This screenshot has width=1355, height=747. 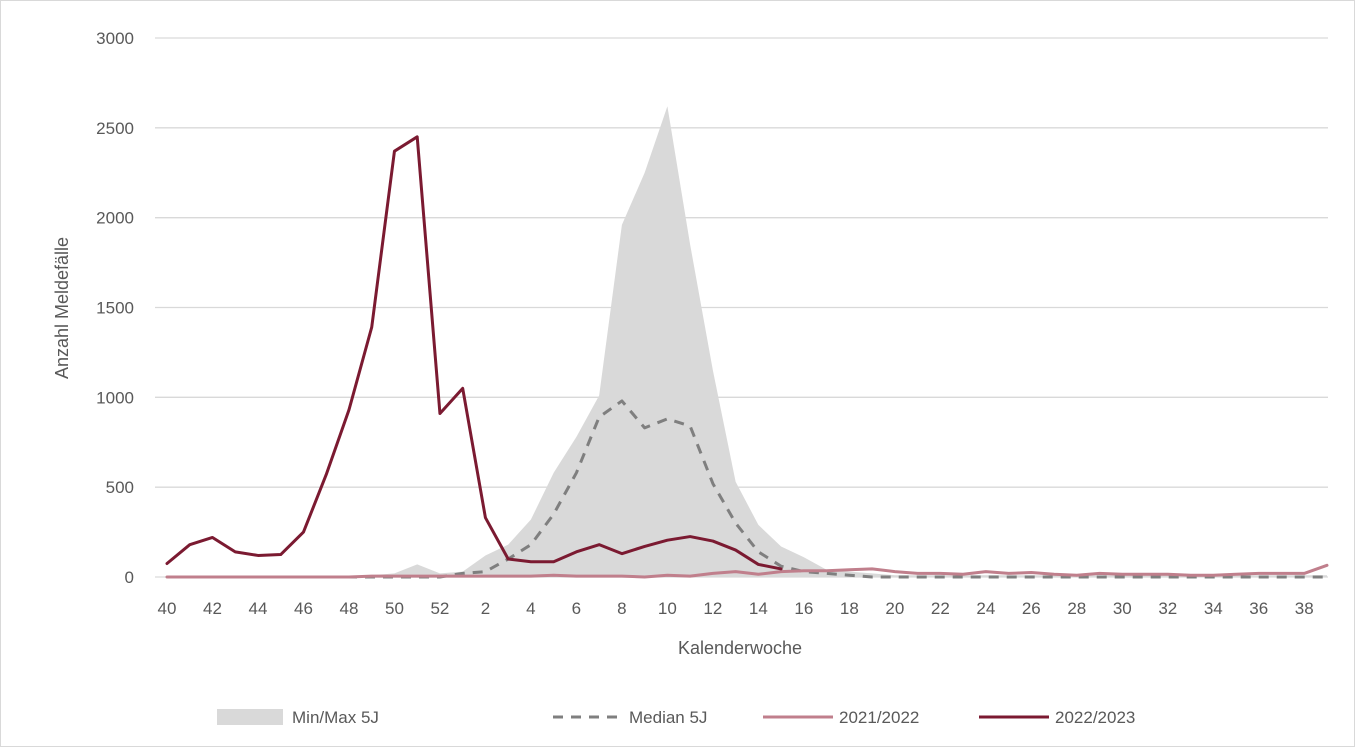 What do you see at coordinates (621, 608) in the screenshot?
I see `x-tick-label: 8` at bounding box center [621, 608].